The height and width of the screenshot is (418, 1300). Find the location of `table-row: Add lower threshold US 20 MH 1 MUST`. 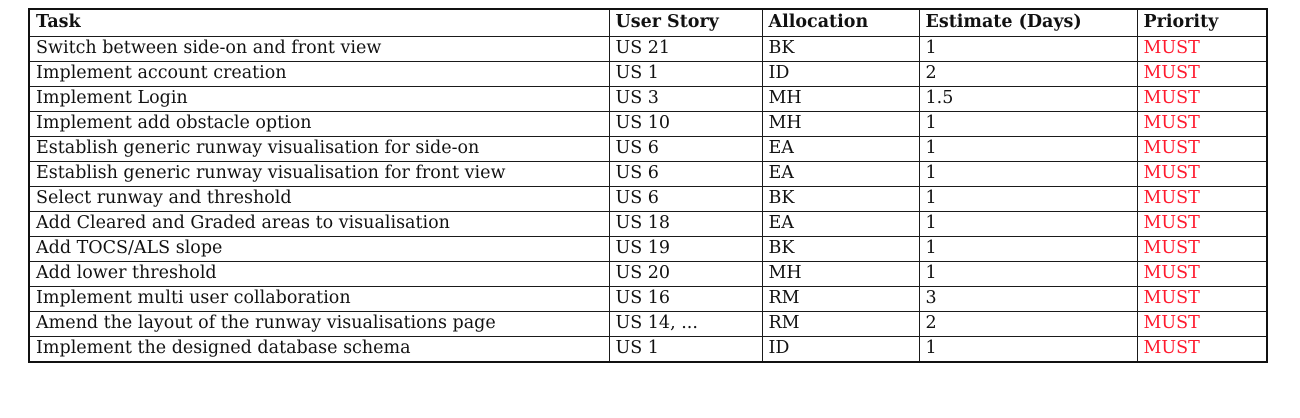

table-row: Add lower threshold US 20 MH 1 MUST is located at coordinates (648, 274).